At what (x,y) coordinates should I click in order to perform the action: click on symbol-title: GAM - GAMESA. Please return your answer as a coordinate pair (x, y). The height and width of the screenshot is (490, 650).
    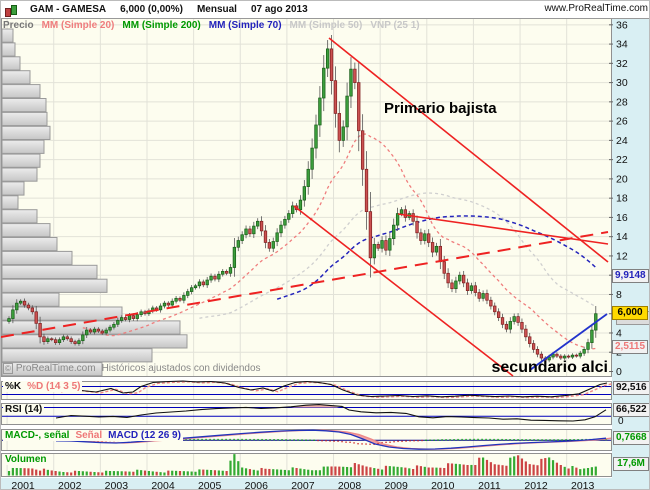
    Looking at the image, I should click on (68, 9).